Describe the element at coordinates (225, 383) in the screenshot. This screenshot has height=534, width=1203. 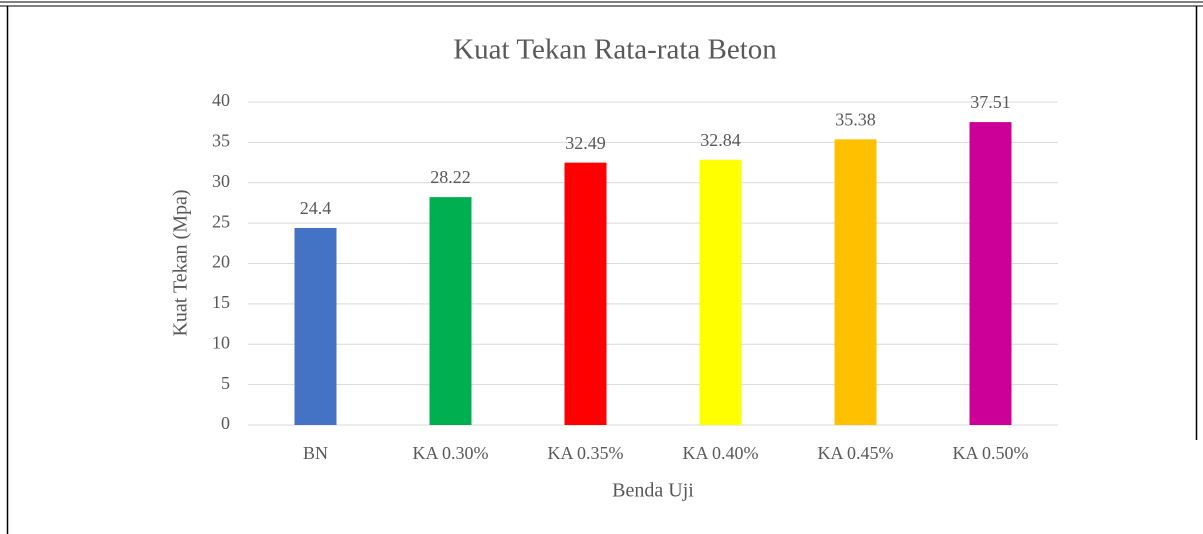
I see `y-tick-label: 5` at that location.